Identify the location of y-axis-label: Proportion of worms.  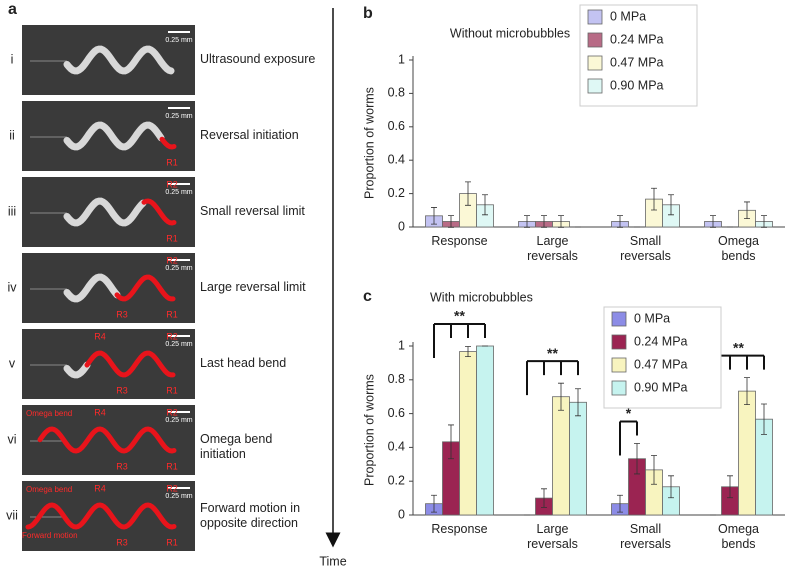
(369, 143).